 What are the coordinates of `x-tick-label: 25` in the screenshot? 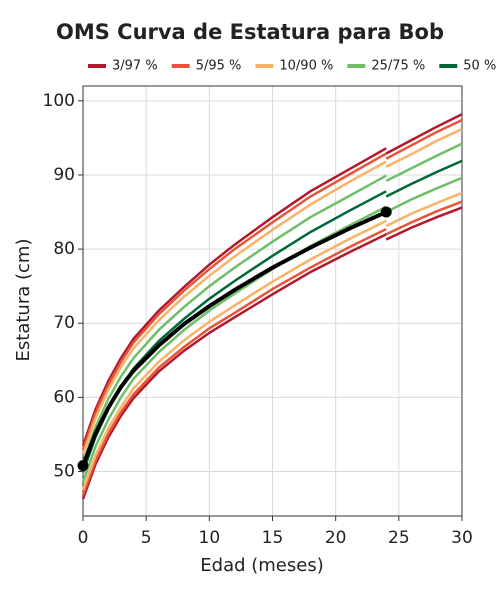 It's located at (399, 538).